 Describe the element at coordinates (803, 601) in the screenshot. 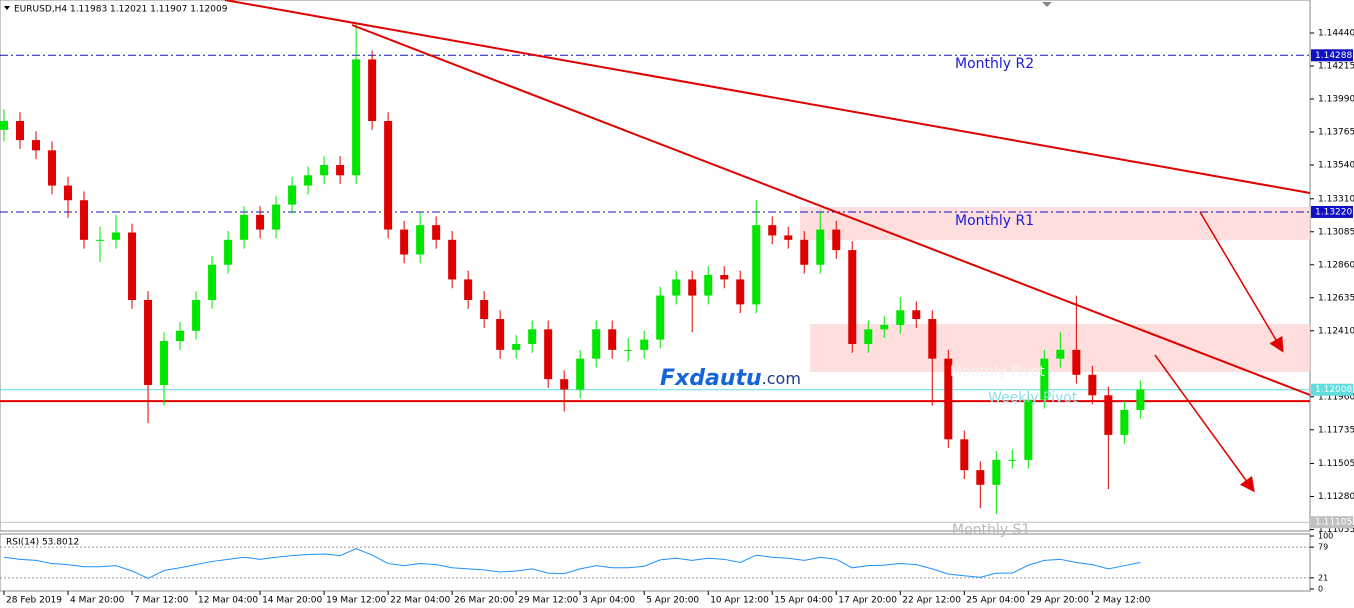

I see `x-tick-label: 15 Apr 04:00` at that location.